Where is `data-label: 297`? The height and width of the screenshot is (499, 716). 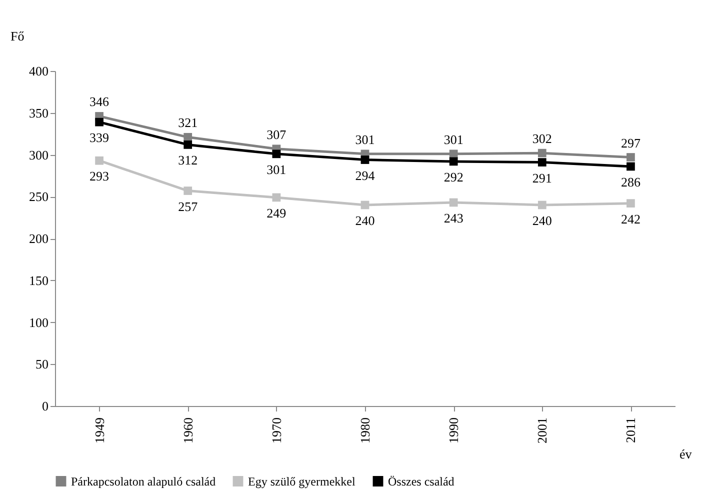 data-label: 297 is located at coordinates (630, 142).